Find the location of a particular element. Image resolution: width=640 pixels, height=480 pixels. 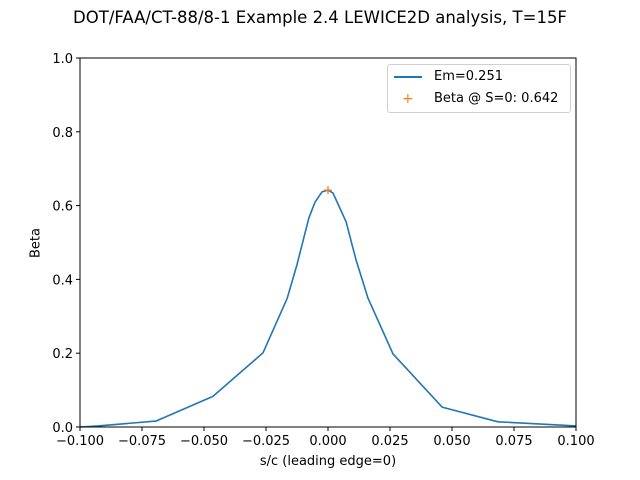

x-tick-label: 0.100 is located at coordinates (575, 441).